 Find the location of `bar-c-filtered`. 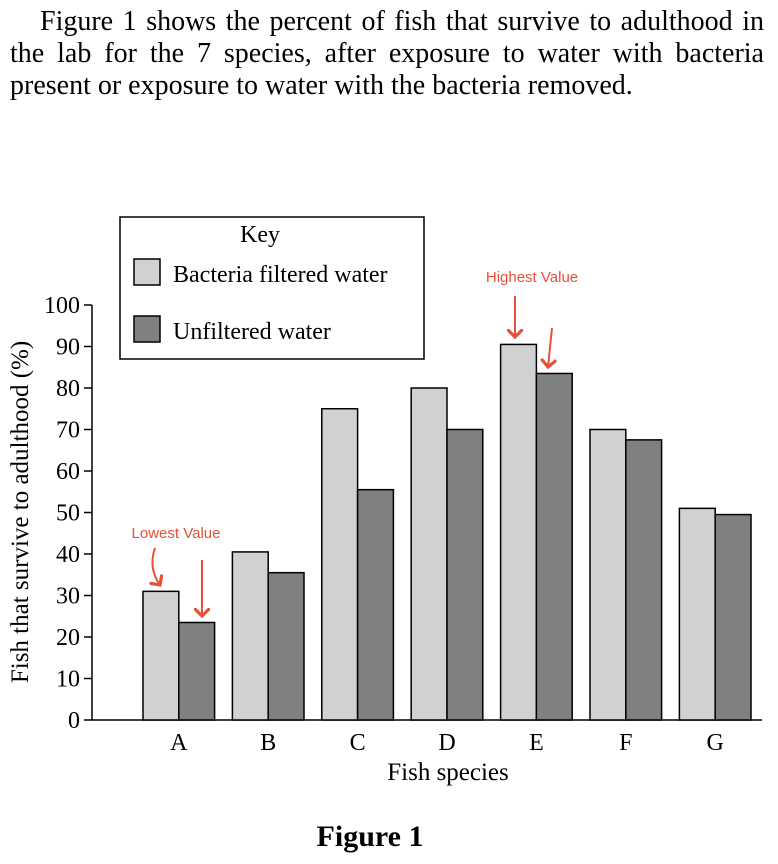

bar-c-filtered is located at coordinates (340, 564).